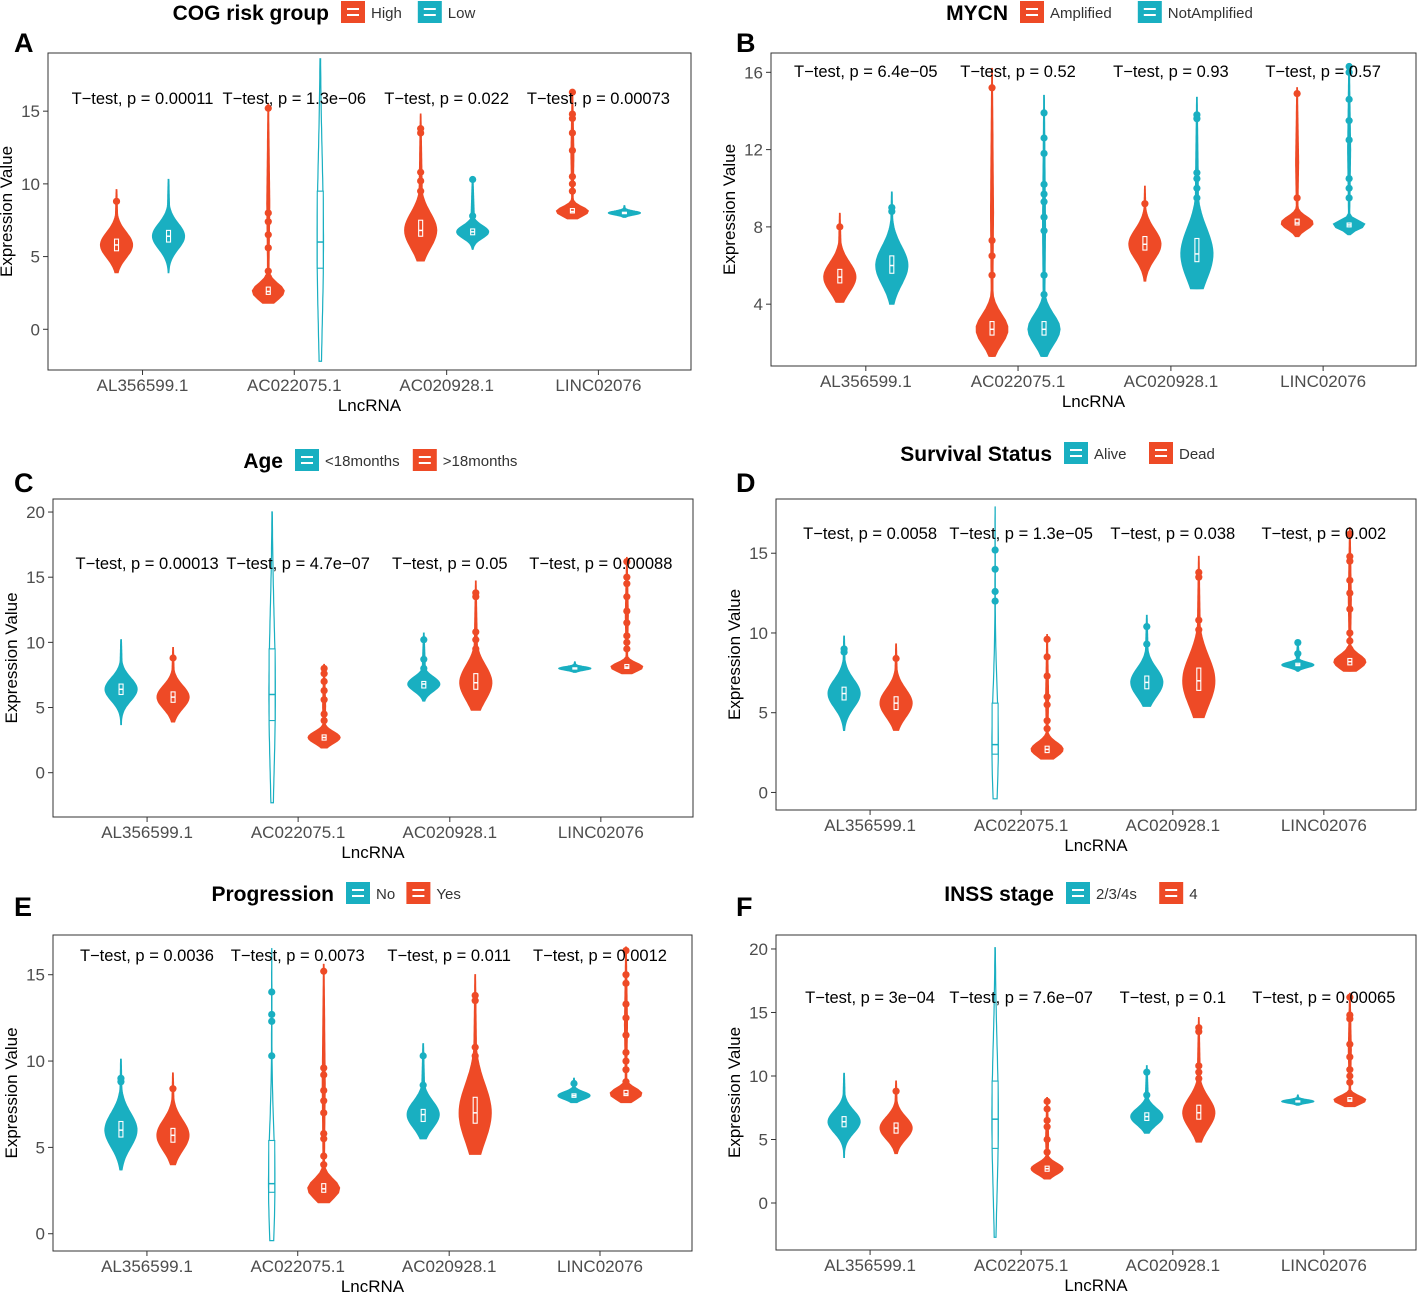 Image resolution: width=1417 pixels, height=1293 pixels. What do you see at coordinates (23, 907) in the screenshot?
I see `panel-letter: E` at bounding box center [23, 907].